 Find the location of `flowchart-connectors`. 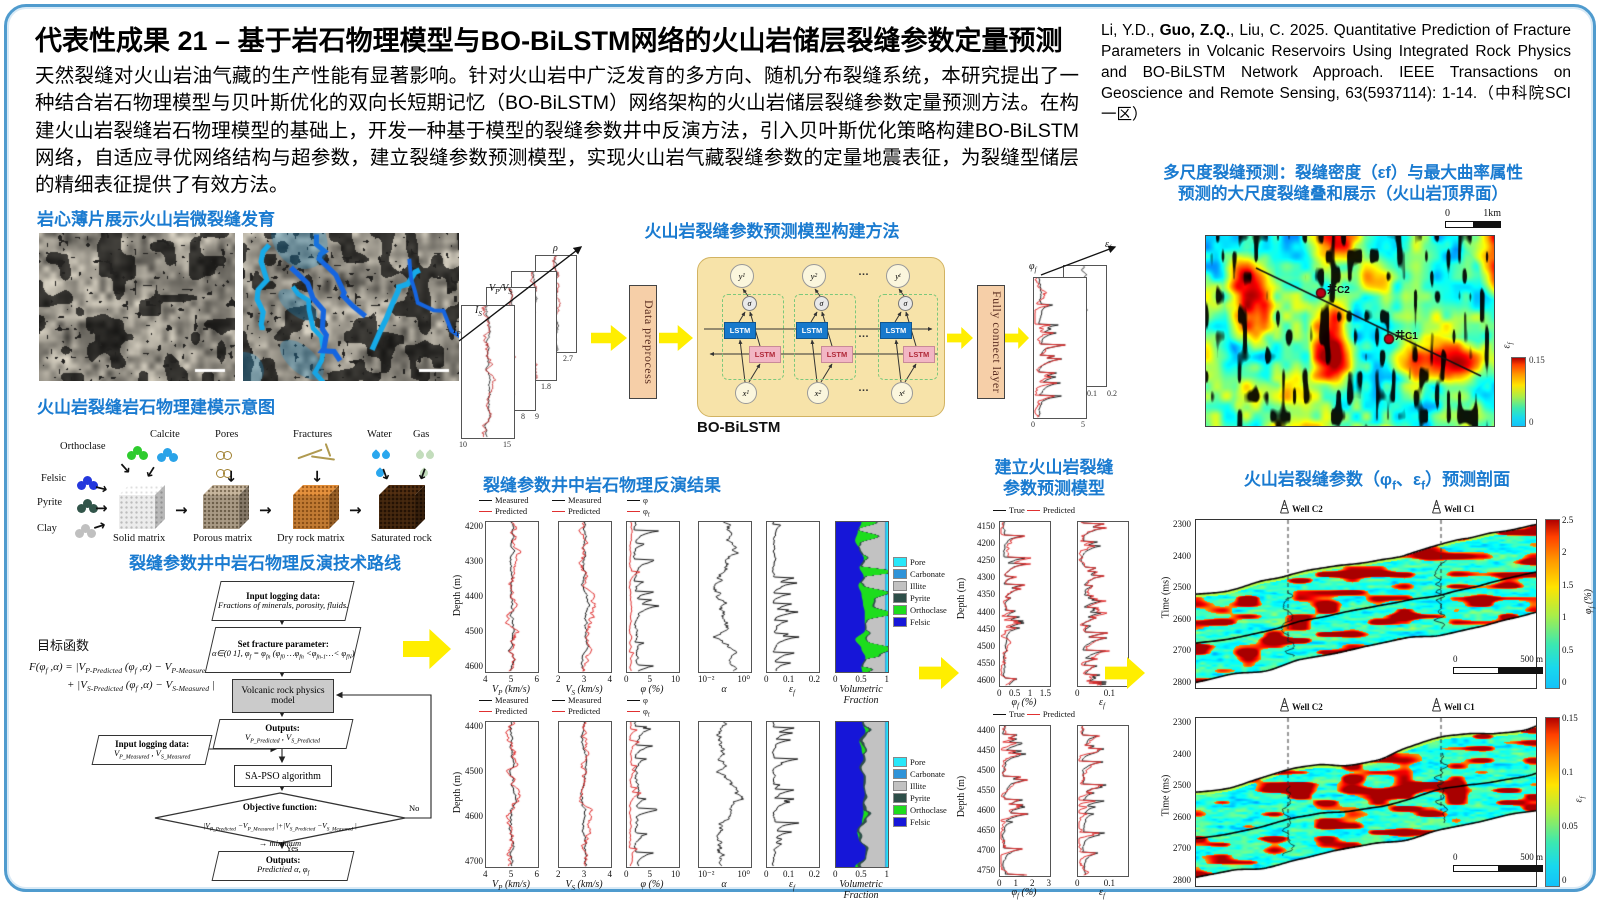

flowchart-connectors is located at coordinates (293, 734).